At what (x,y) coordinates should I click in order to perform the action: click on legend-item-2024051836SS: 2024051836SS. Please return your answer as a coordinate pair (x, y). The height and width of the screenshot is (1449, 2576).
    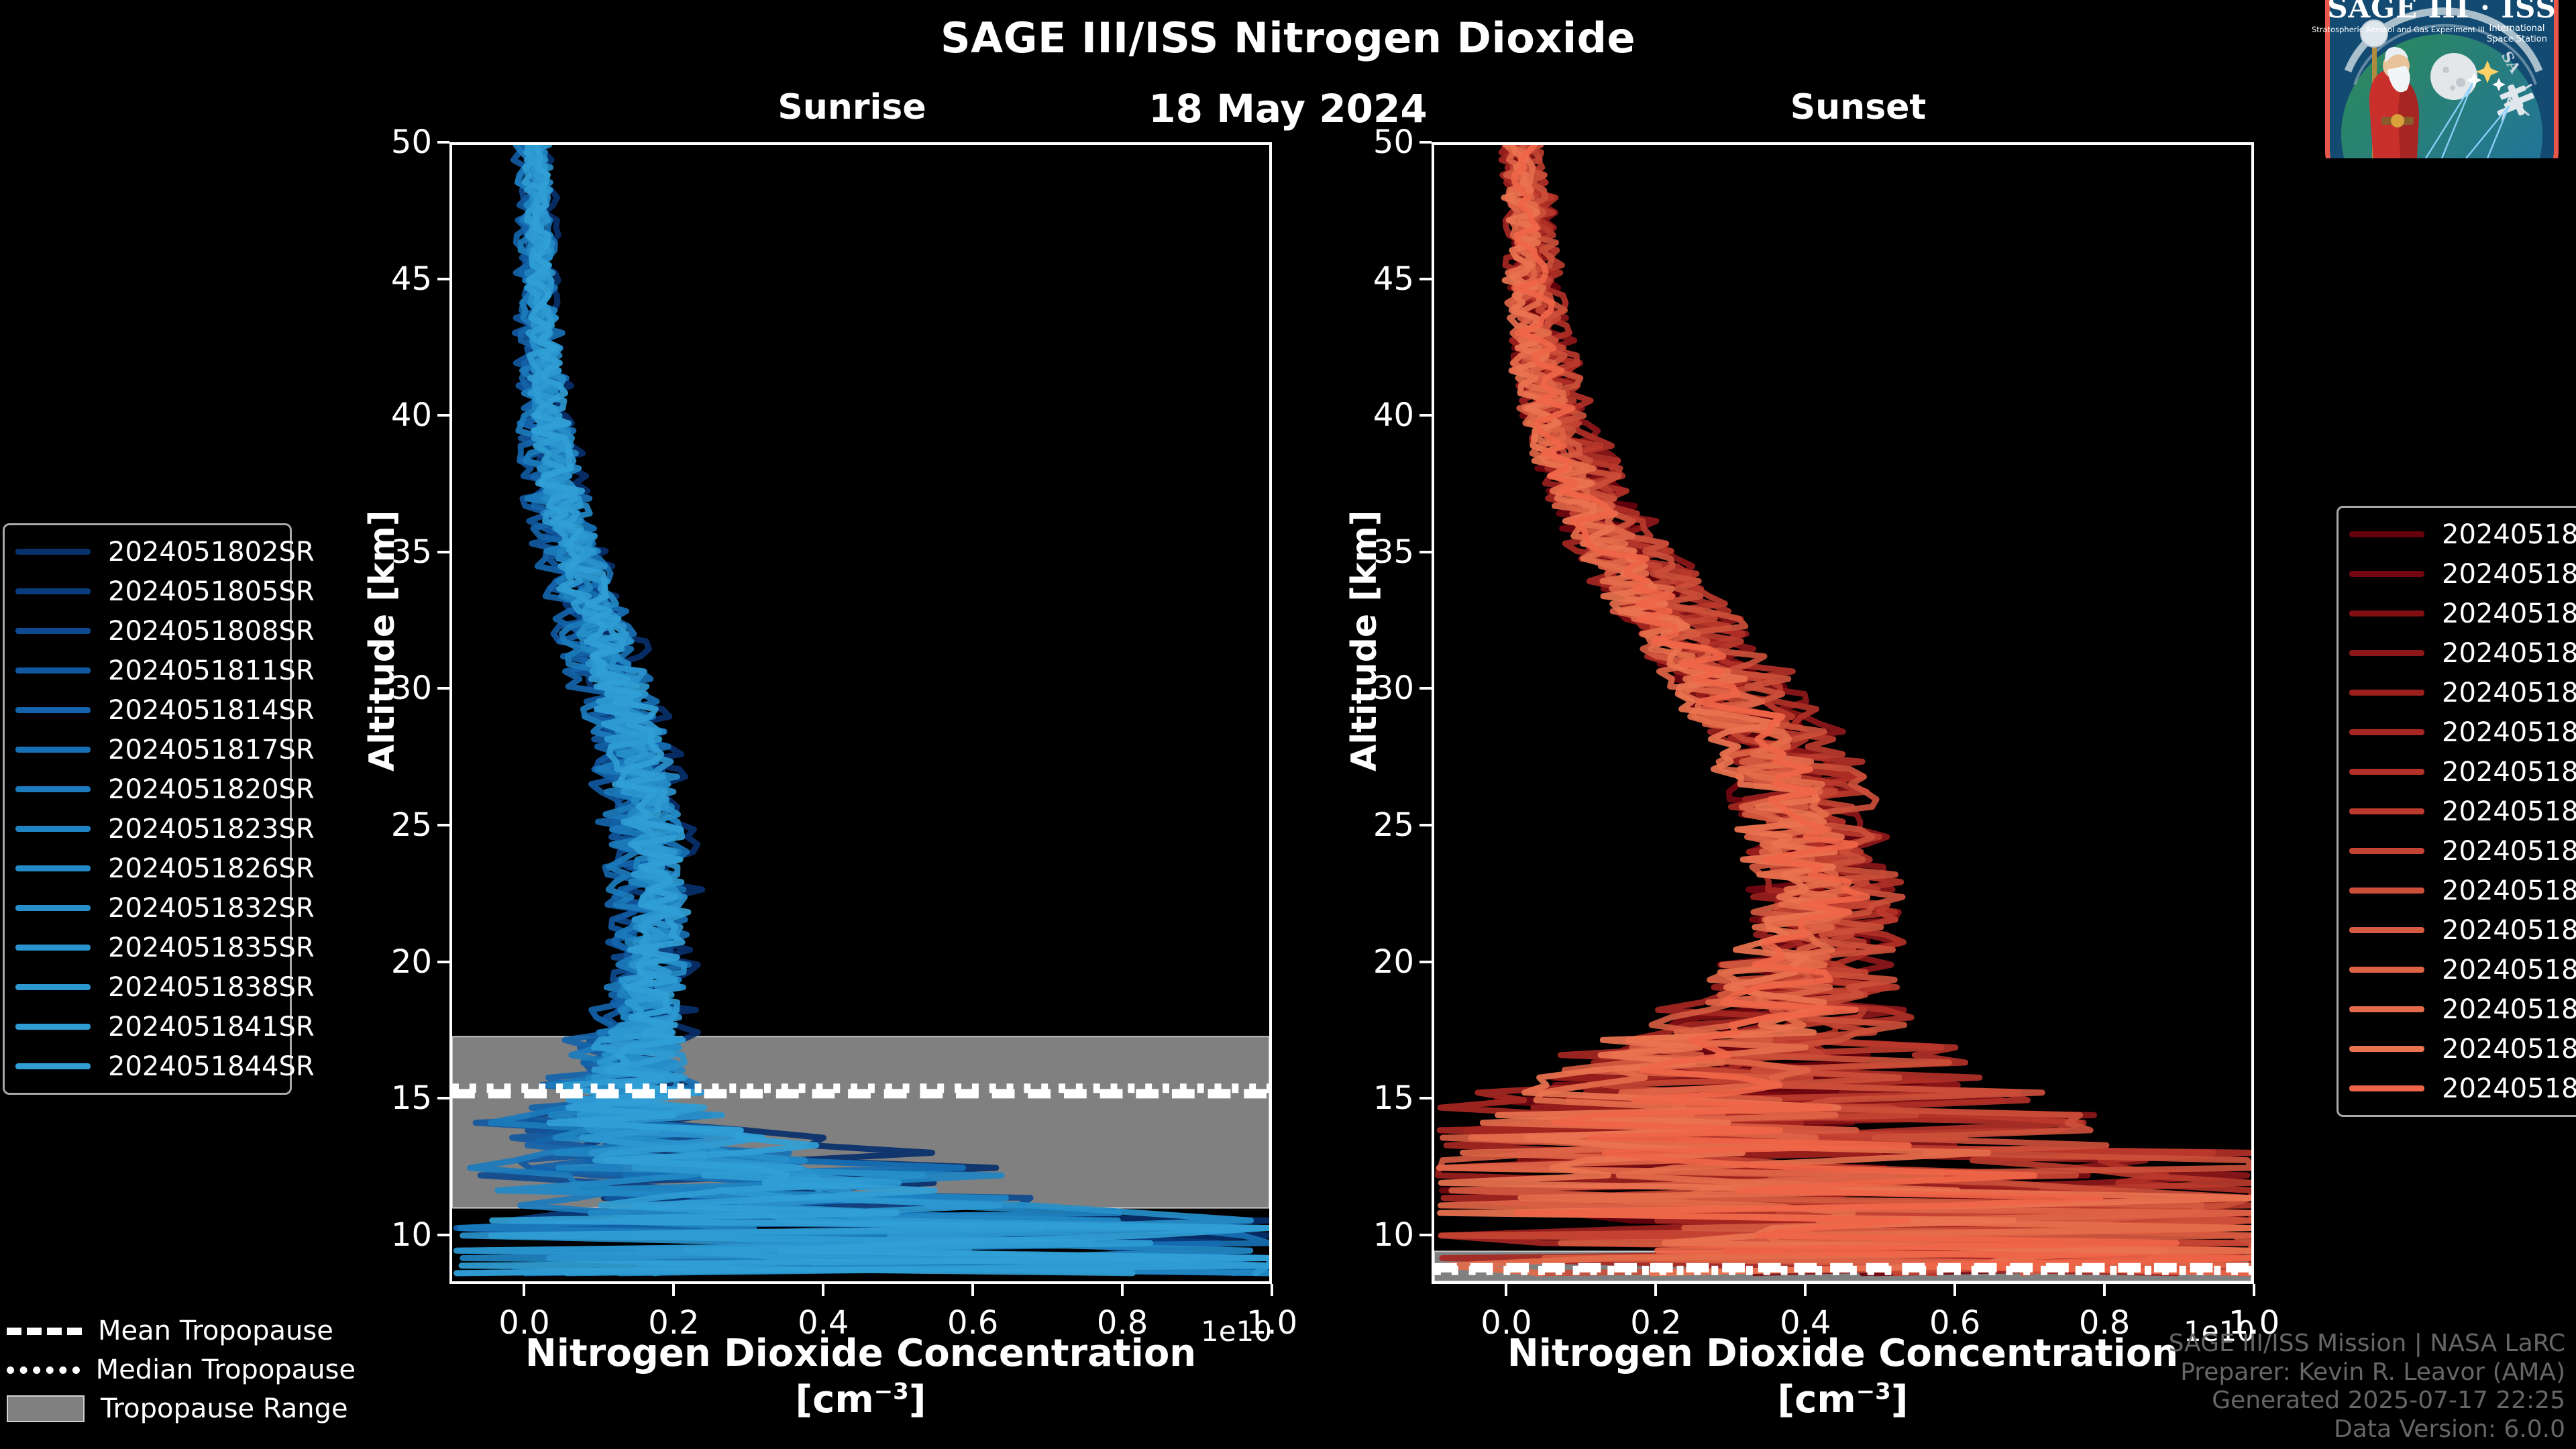
    Looking at the image, I should click on (2462, 969).